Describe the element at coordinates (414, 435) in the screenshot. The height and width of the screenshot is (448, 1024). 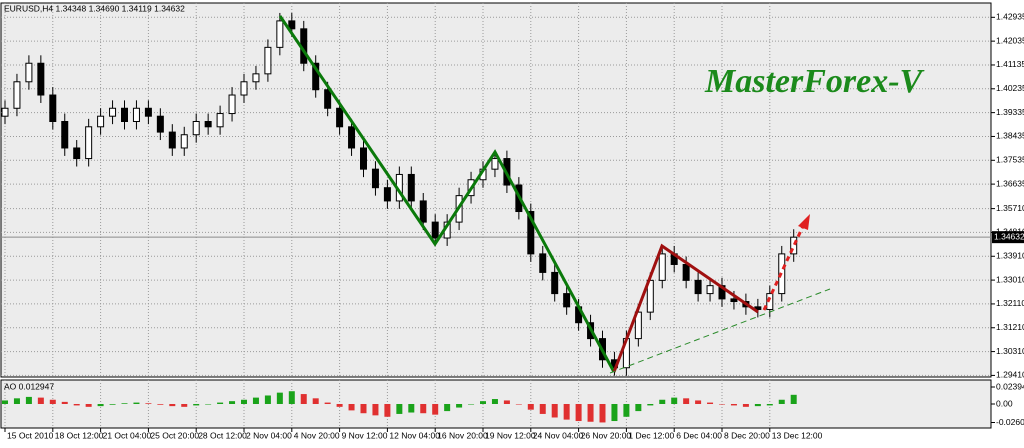
I see `x-tick-label: 12 Nov 04:00` at that location.